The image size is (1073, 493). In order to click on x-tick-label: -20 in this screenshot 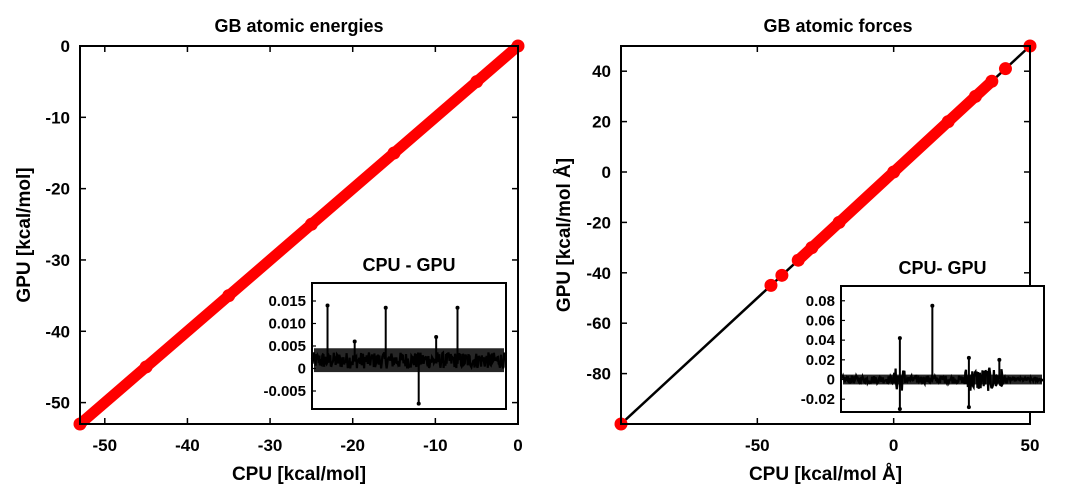, I will do `click(352, 445)`.